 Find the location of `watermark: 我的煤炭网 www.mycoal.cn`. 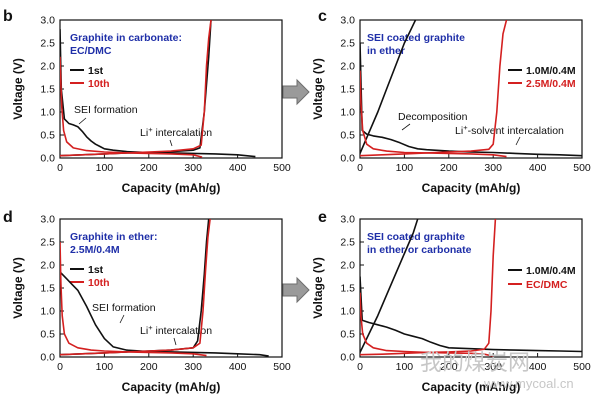

watermark: 我的煤炭网 www.mycoal.cn is located at coordinates (497, 371).